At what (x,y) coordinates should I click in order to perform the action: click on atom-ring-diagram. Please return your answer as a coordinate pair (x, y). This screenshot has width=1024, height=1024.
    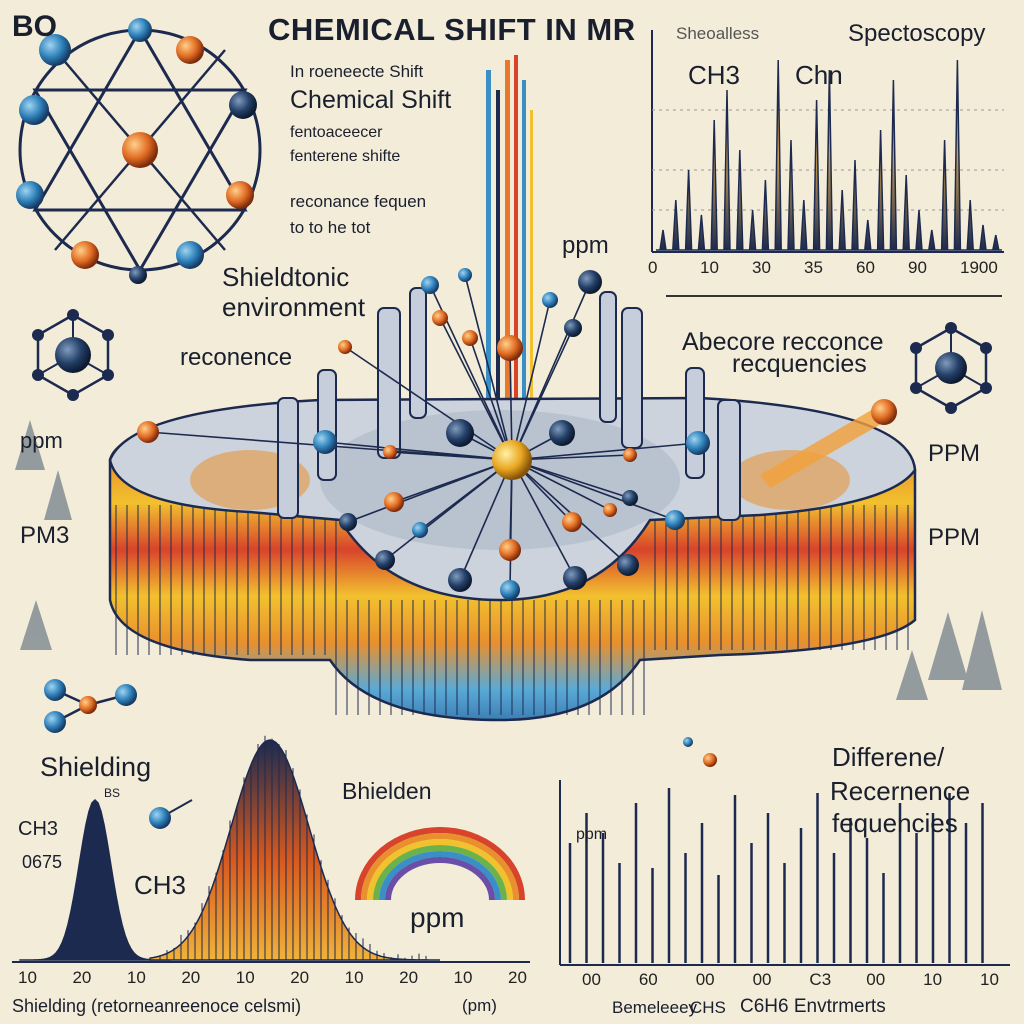
    Looking at the image, I should click on (138, 151).